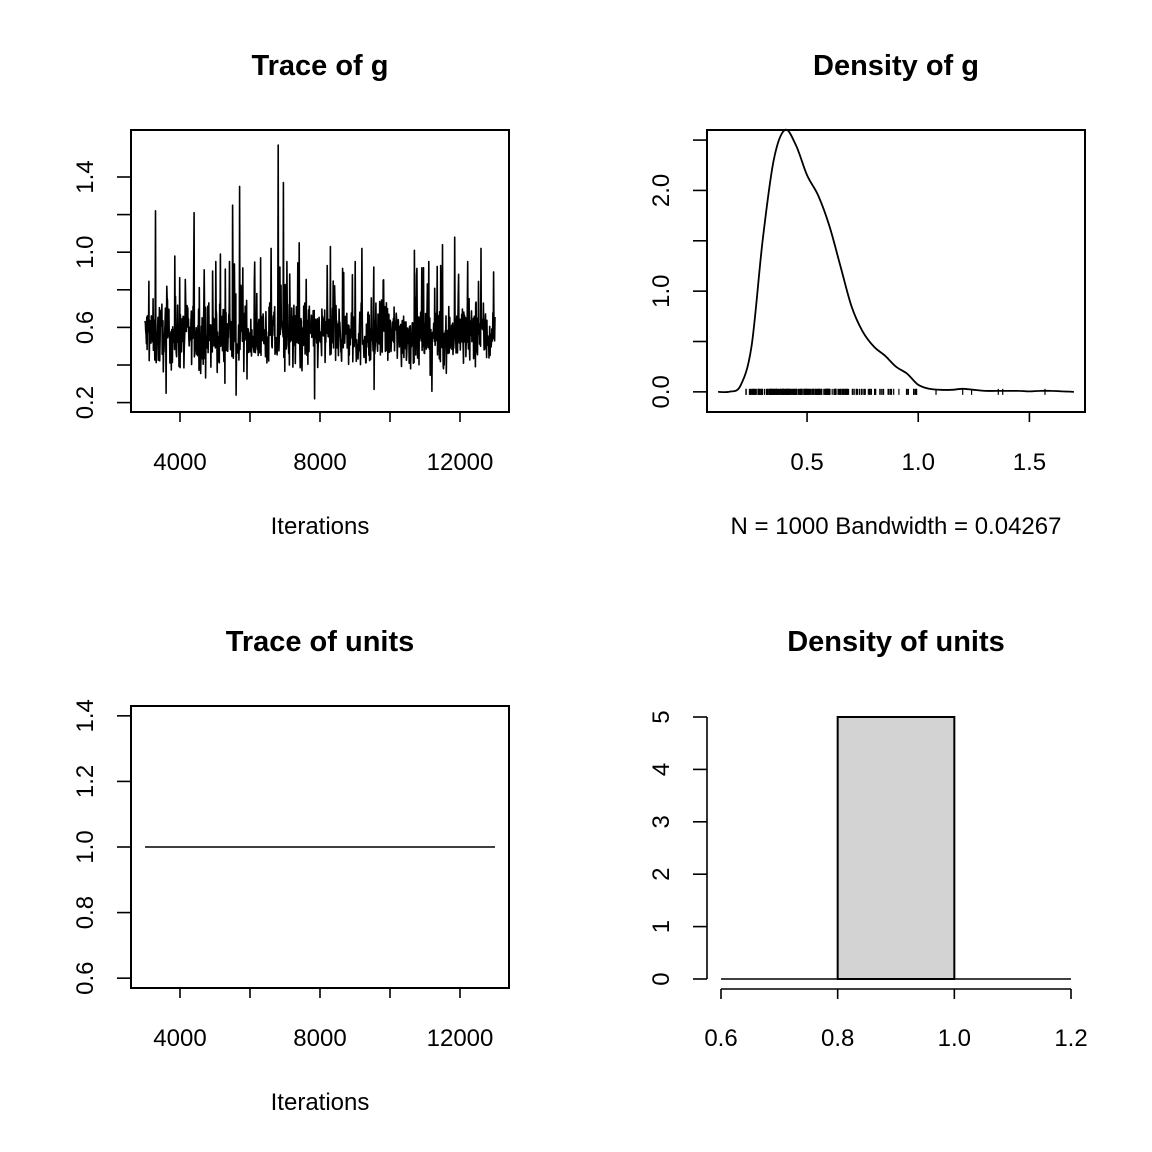 Image resolution: width=1152 pixels, height=1152 pixels. Describe the element at coordinates (319, 1038) in the screenshot. I see `trace-of-units-x-tick-label: 8000` at that location.